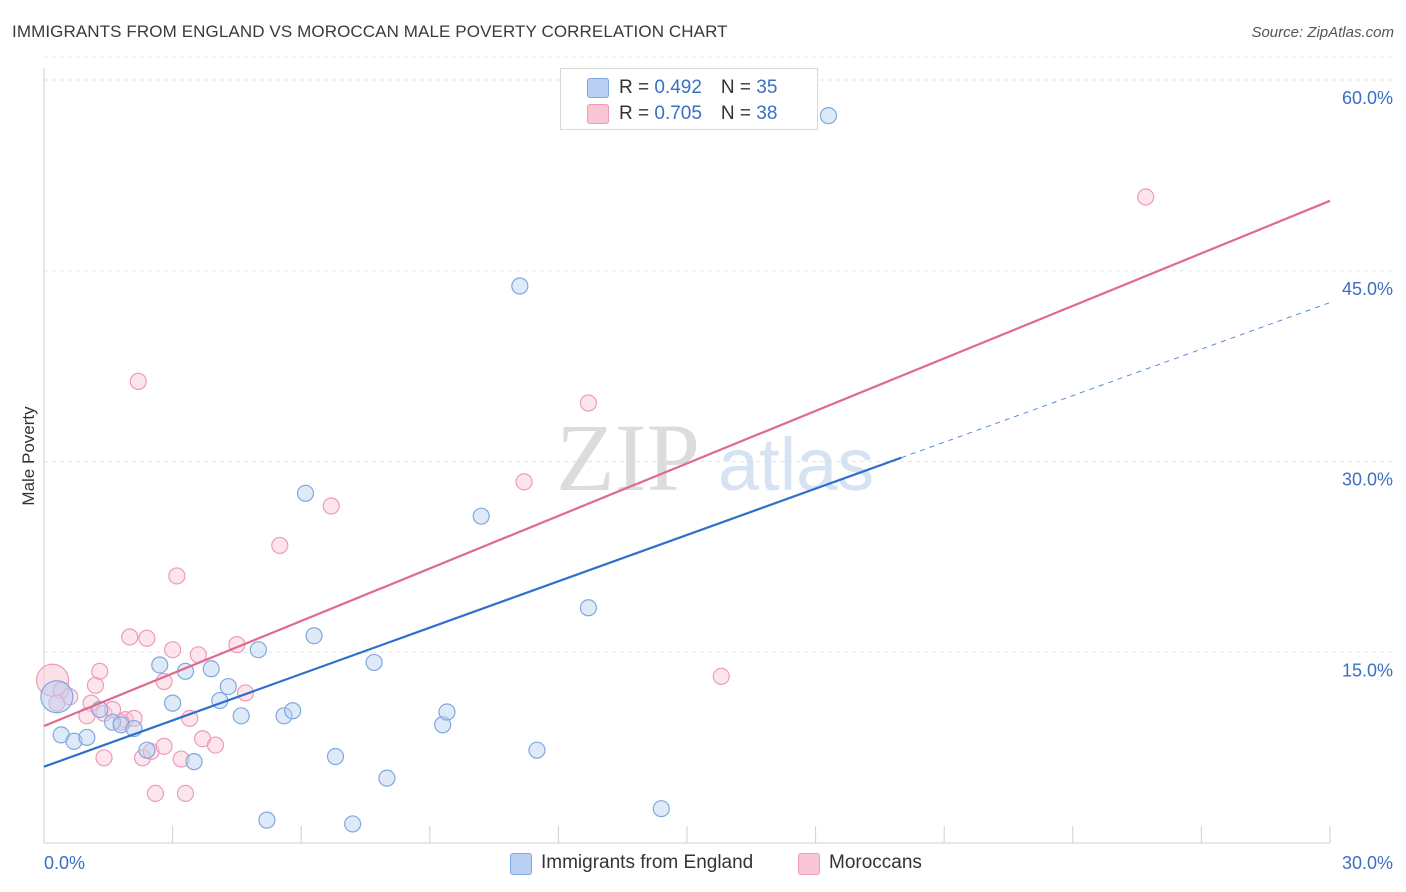  What do you see at coordinates (647, 862) in the screenshot?
I see `bottom-label-england: Immigrants from England` at bounding box center [647, 862].